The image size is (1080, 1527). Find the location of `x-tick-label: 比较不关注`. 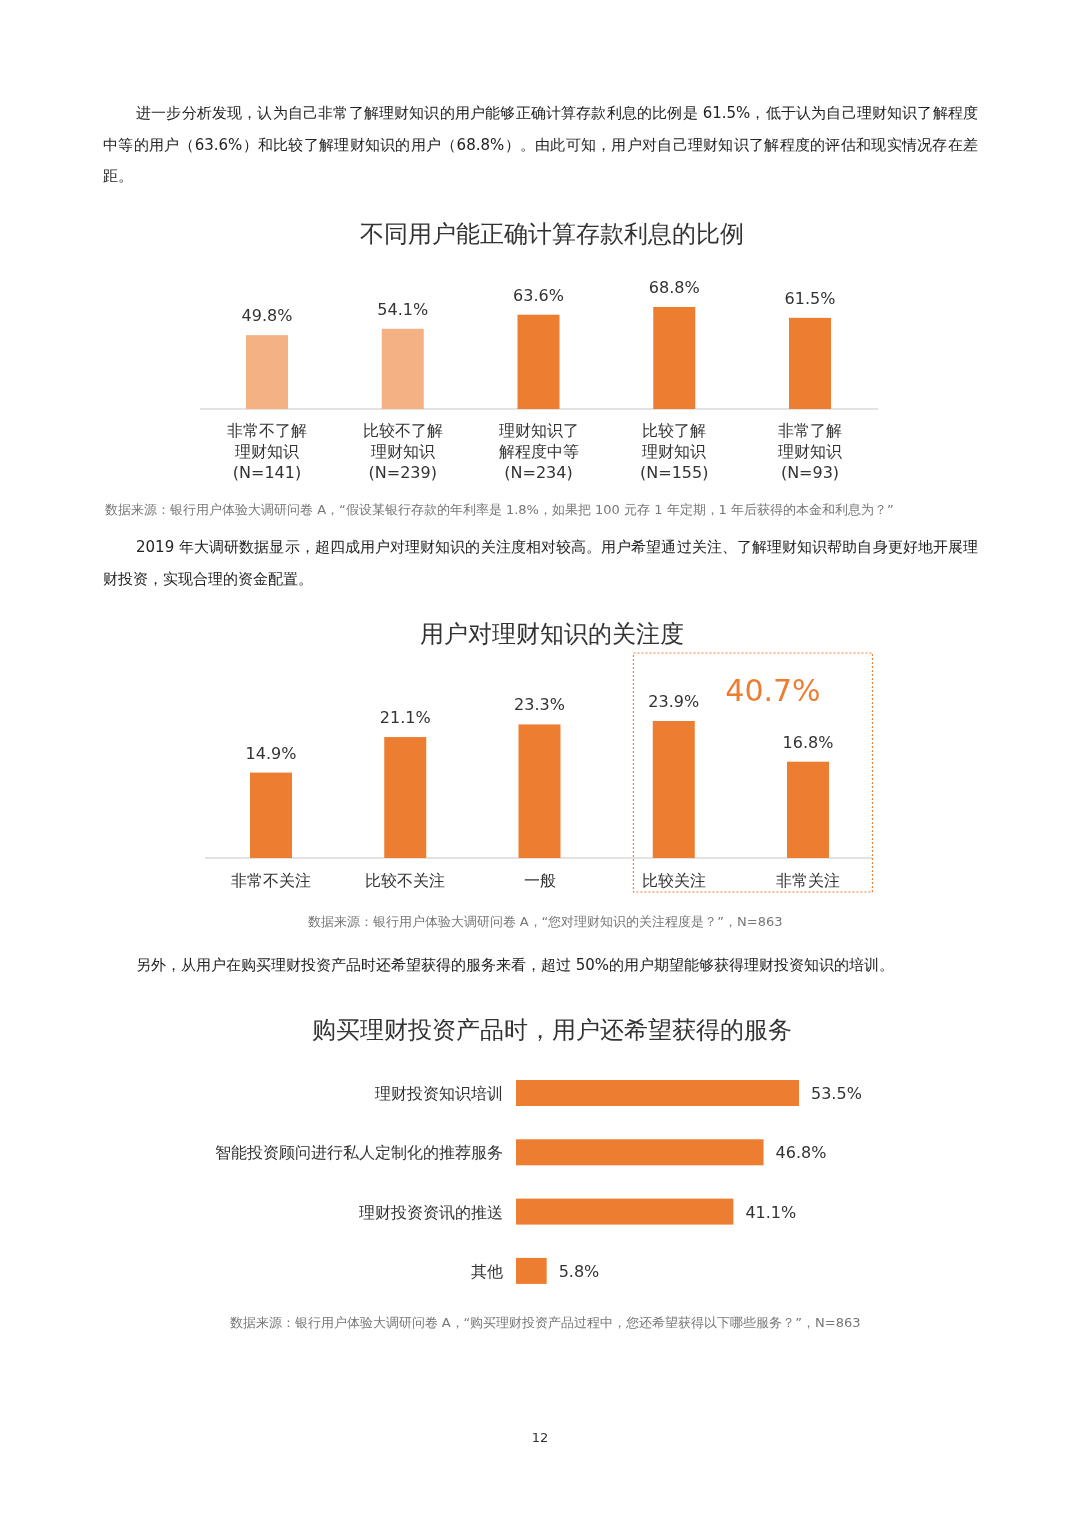

x-tick-label: 比较不关注 is located at coordinates (405, 880).